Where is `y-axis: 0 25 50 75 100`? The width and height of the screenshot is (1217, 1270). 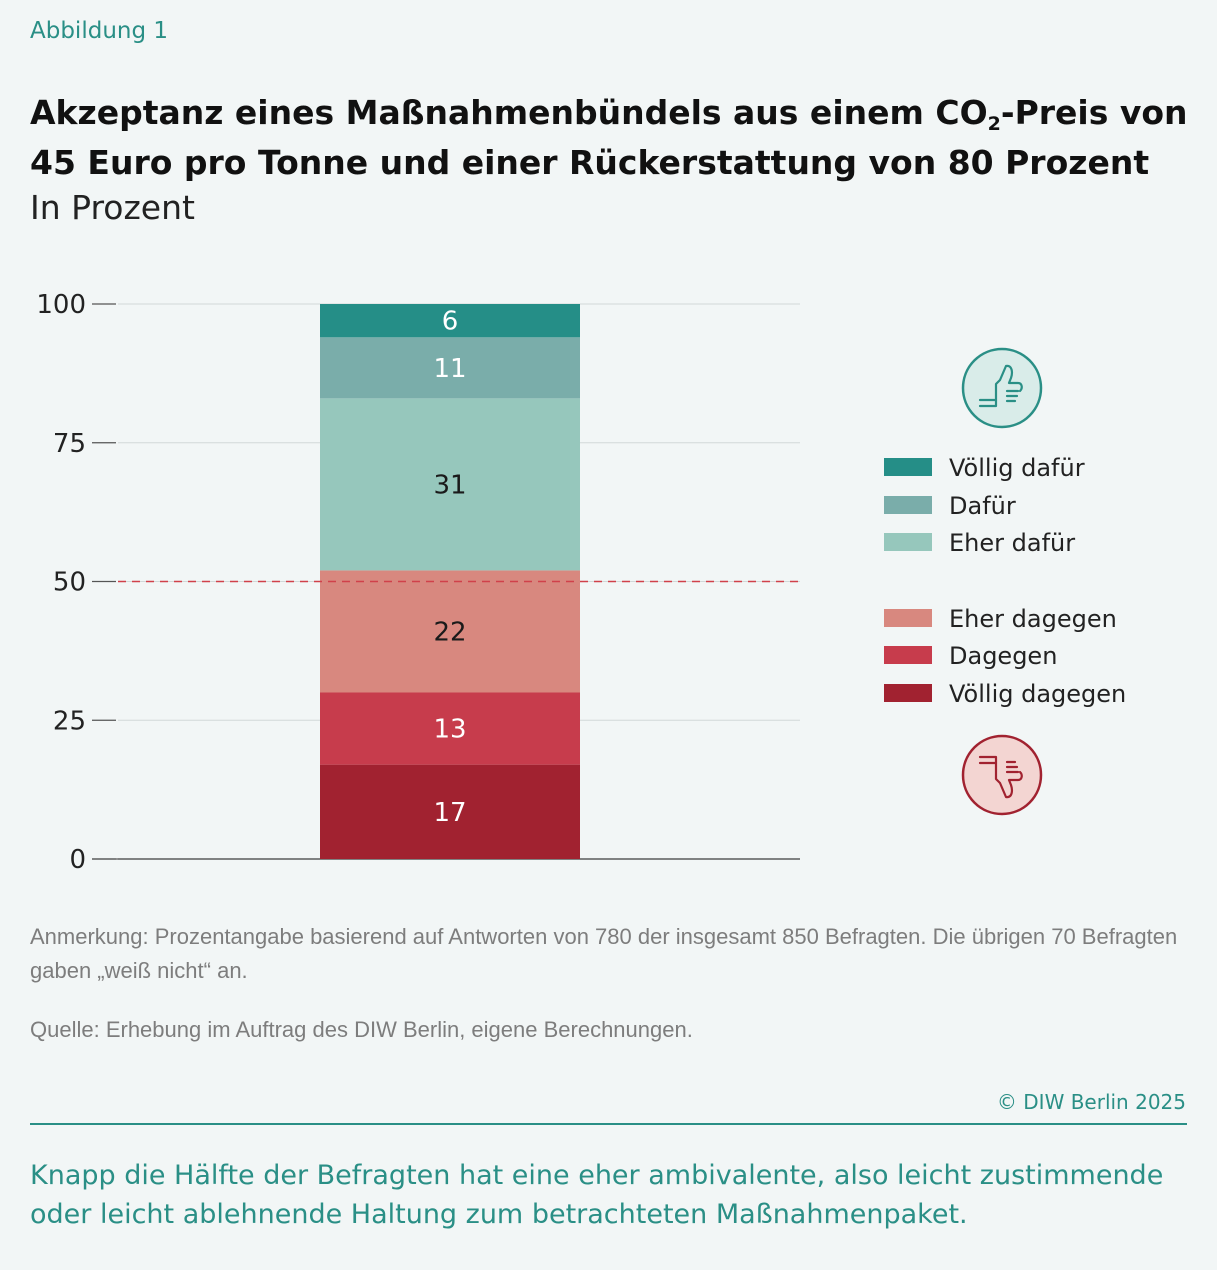 y-axis: 0 25 50 75 100 is located at coordinates (76, 582).